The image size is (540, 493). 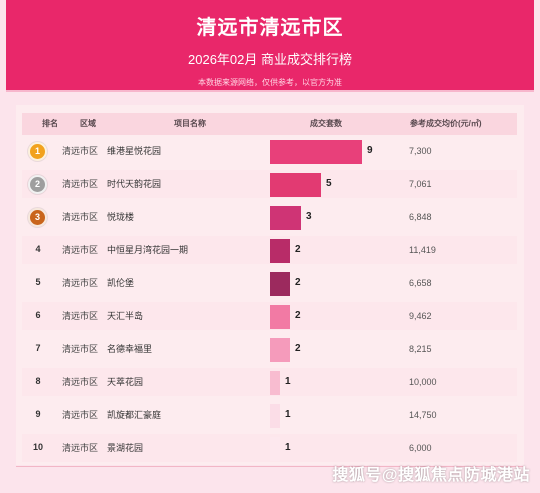 I want to click on col-district: 区域, so click(x=88, y=123).